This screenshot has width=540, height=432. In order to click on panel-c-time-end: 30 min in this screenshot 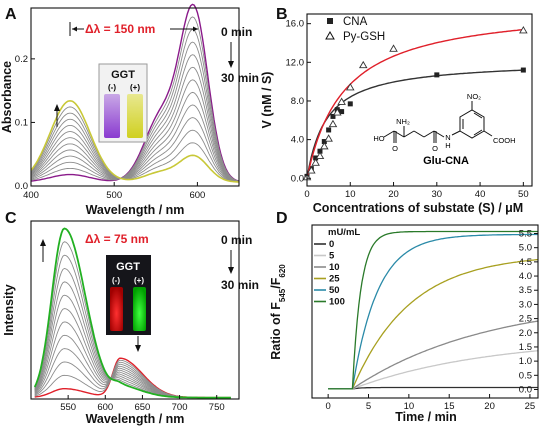, I will do `click(240, 285)`.